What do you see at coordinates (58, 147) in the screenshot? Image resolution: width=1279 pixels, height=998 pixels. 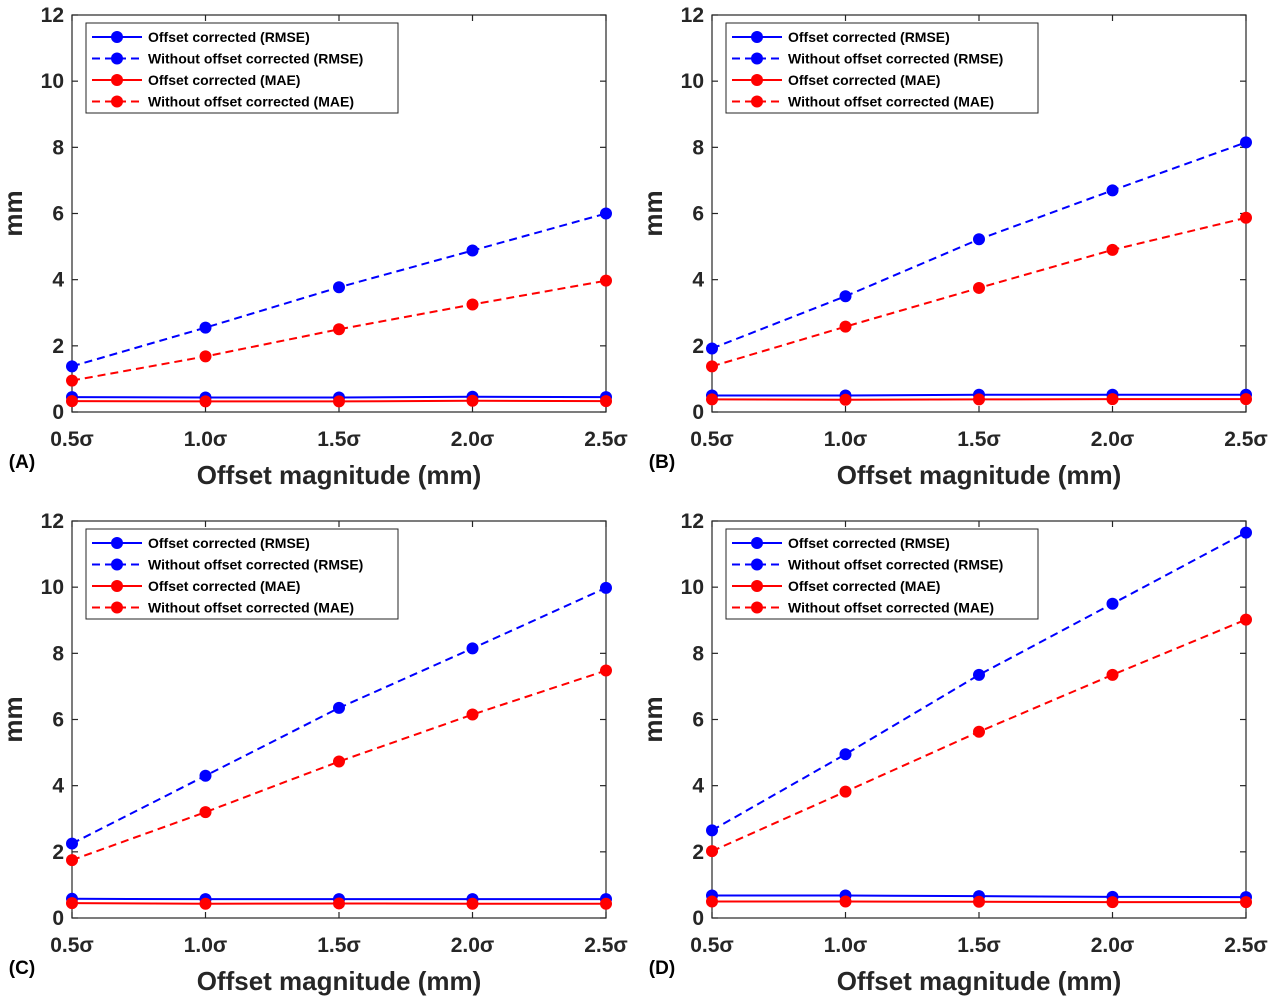 I see `y-tick-label: 8` at bounding box center [58, 147].